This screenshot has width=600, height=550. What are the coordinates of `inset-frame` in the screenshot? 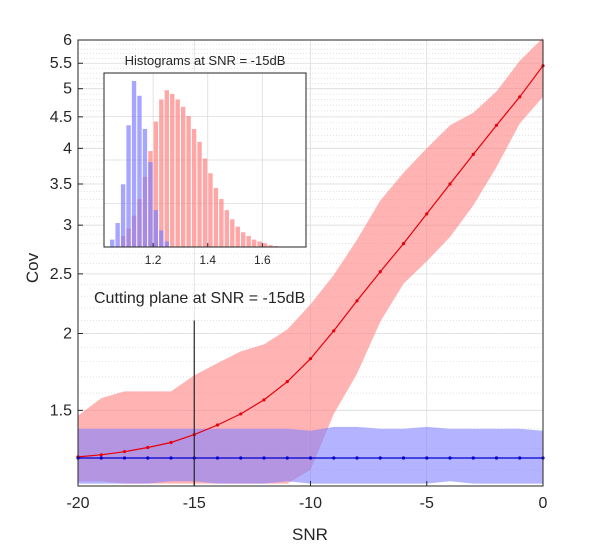 It's located at (205, 160).